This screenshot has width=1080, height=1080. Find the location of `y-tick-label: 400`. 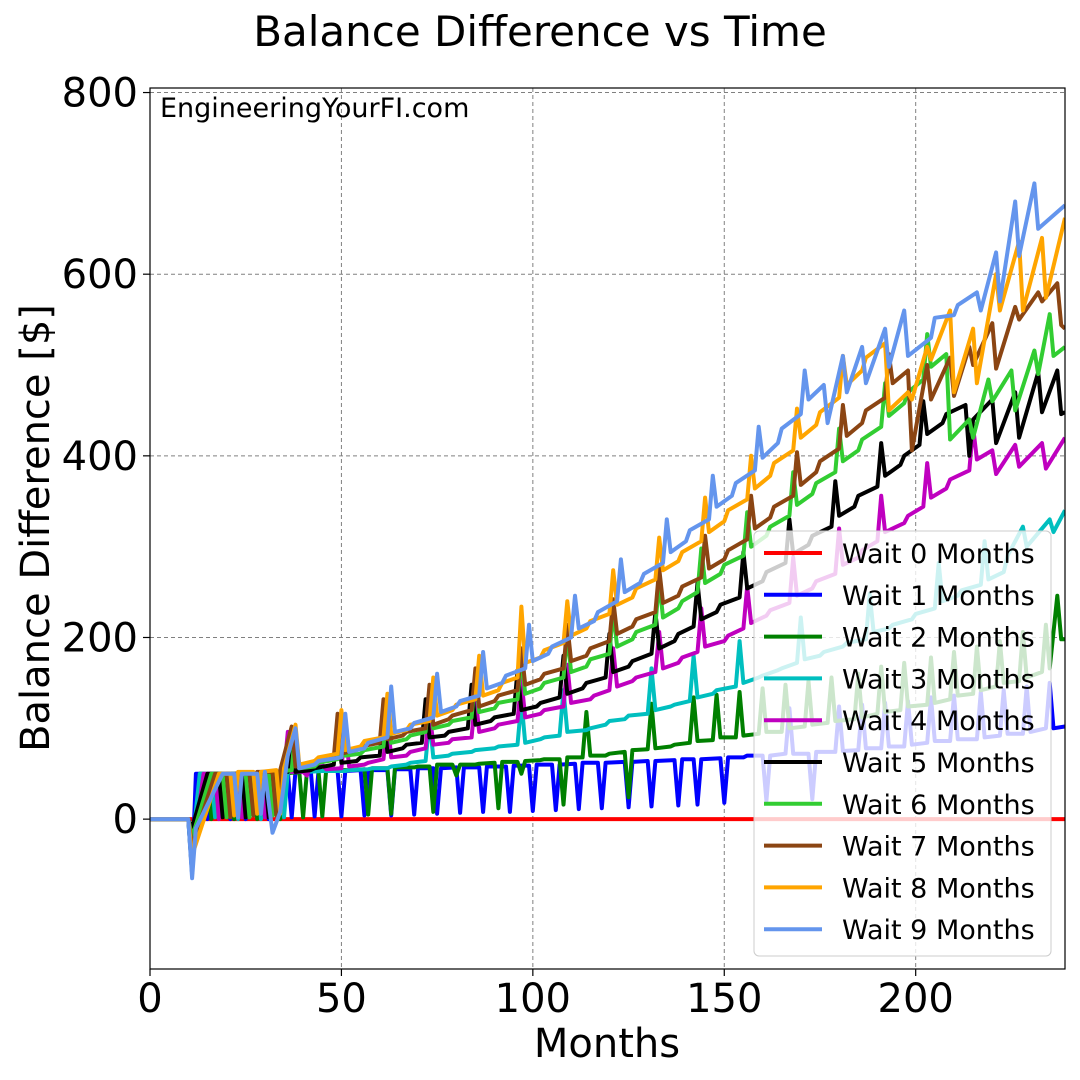

y-tick-label: 400 is located at coordinates (100, 457).